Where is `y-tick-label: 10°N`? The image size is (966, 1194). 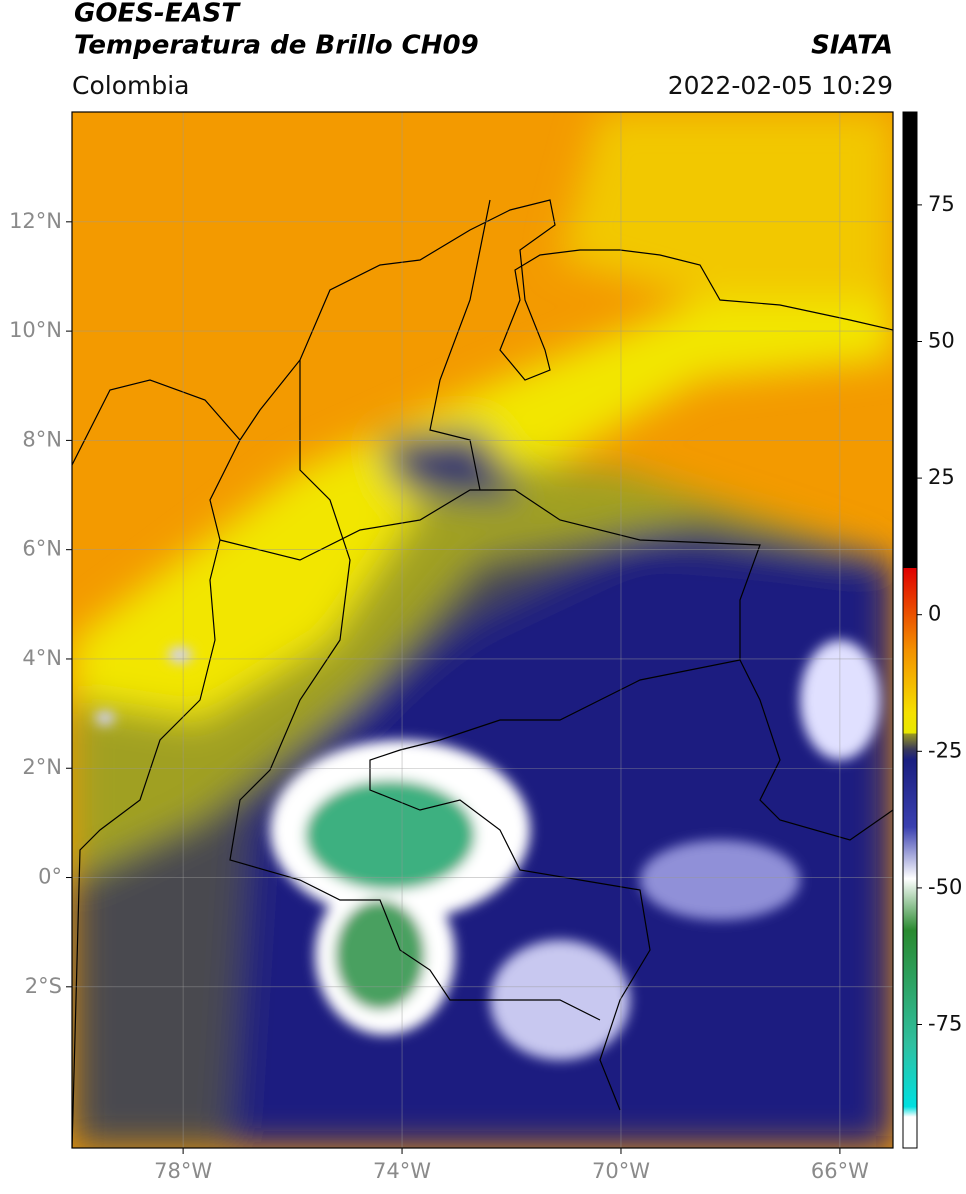
y-tick-label: 10°N is located at coordinates (35, 330).